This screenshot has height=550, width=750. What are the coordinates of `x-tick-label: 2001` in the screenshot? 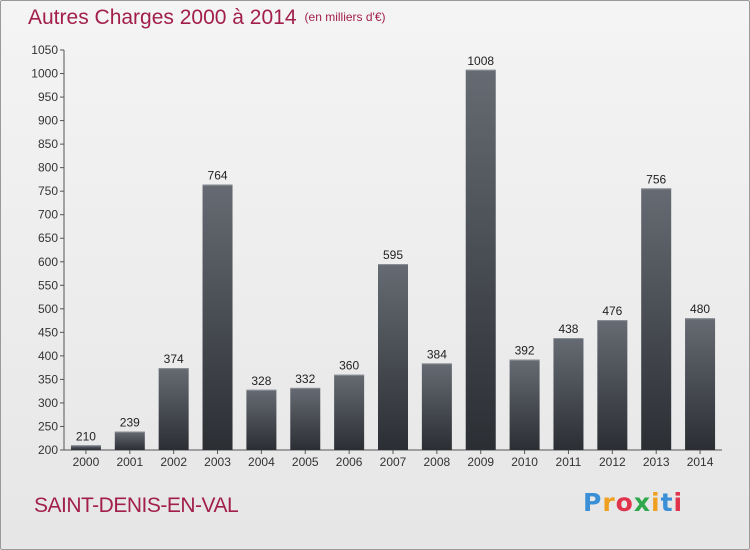 It's located at (129, 462).